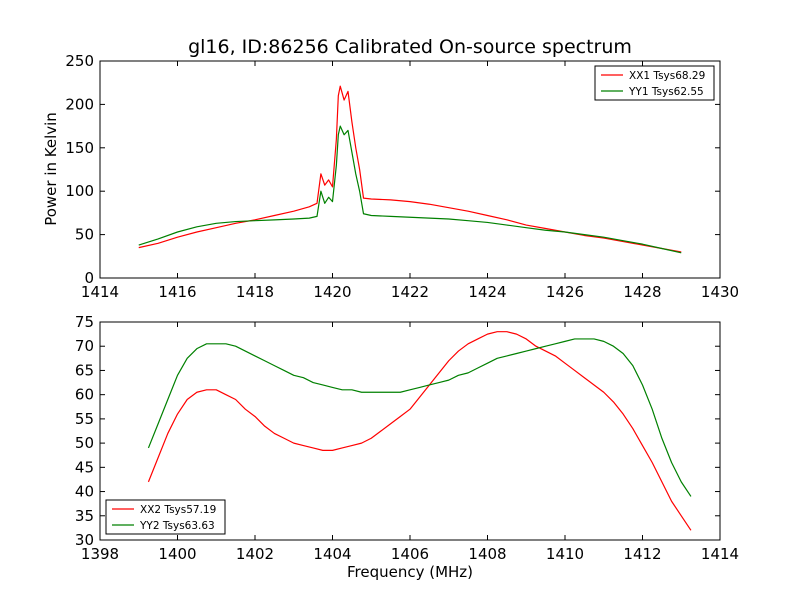  Describe the element at coordinates (487, 292) in the screenshot. I see `top-xtick-label-5: 1424` at that location.